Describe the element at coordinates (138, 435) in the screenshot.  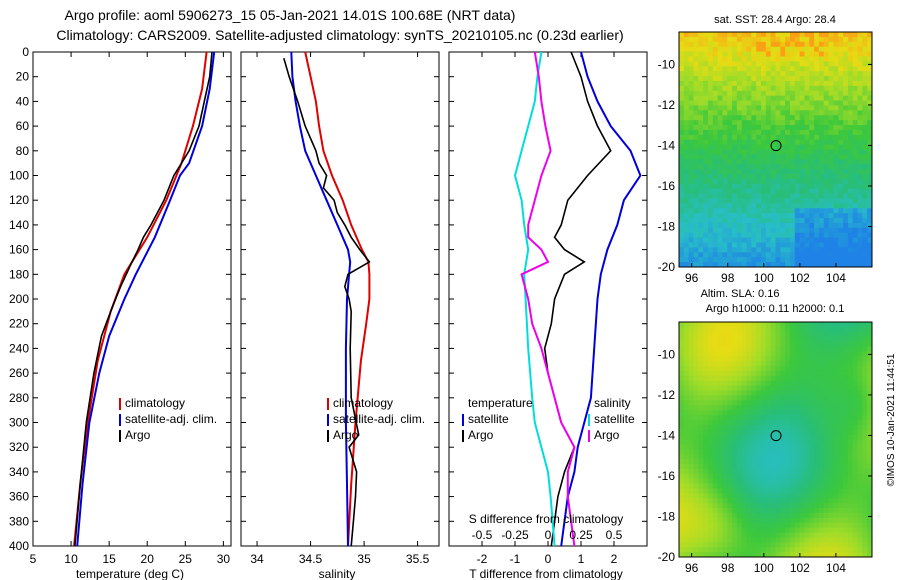
I see `legend-label-argo: Argo` at that location.